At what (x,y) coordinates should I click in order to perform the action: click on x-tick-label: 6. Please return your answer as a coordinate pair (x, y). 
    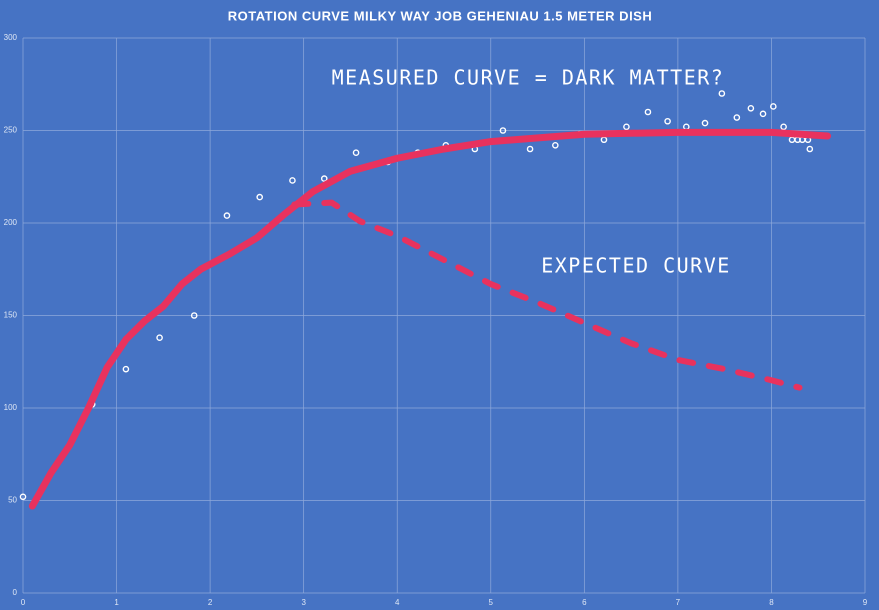
    Looking at the image, I should click on (584, 602).